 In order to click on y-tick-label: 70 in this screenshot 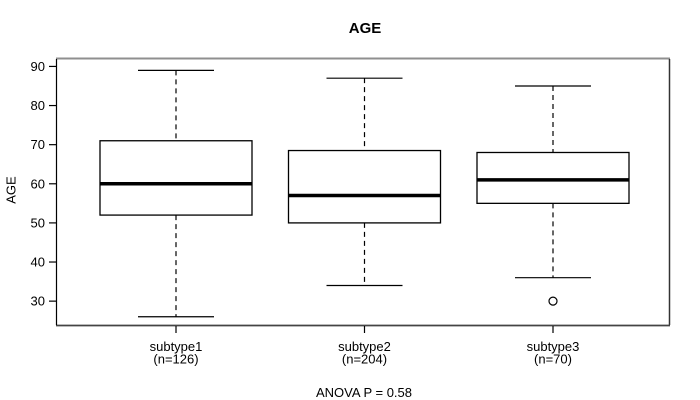, I will do `click(38, 144)`.